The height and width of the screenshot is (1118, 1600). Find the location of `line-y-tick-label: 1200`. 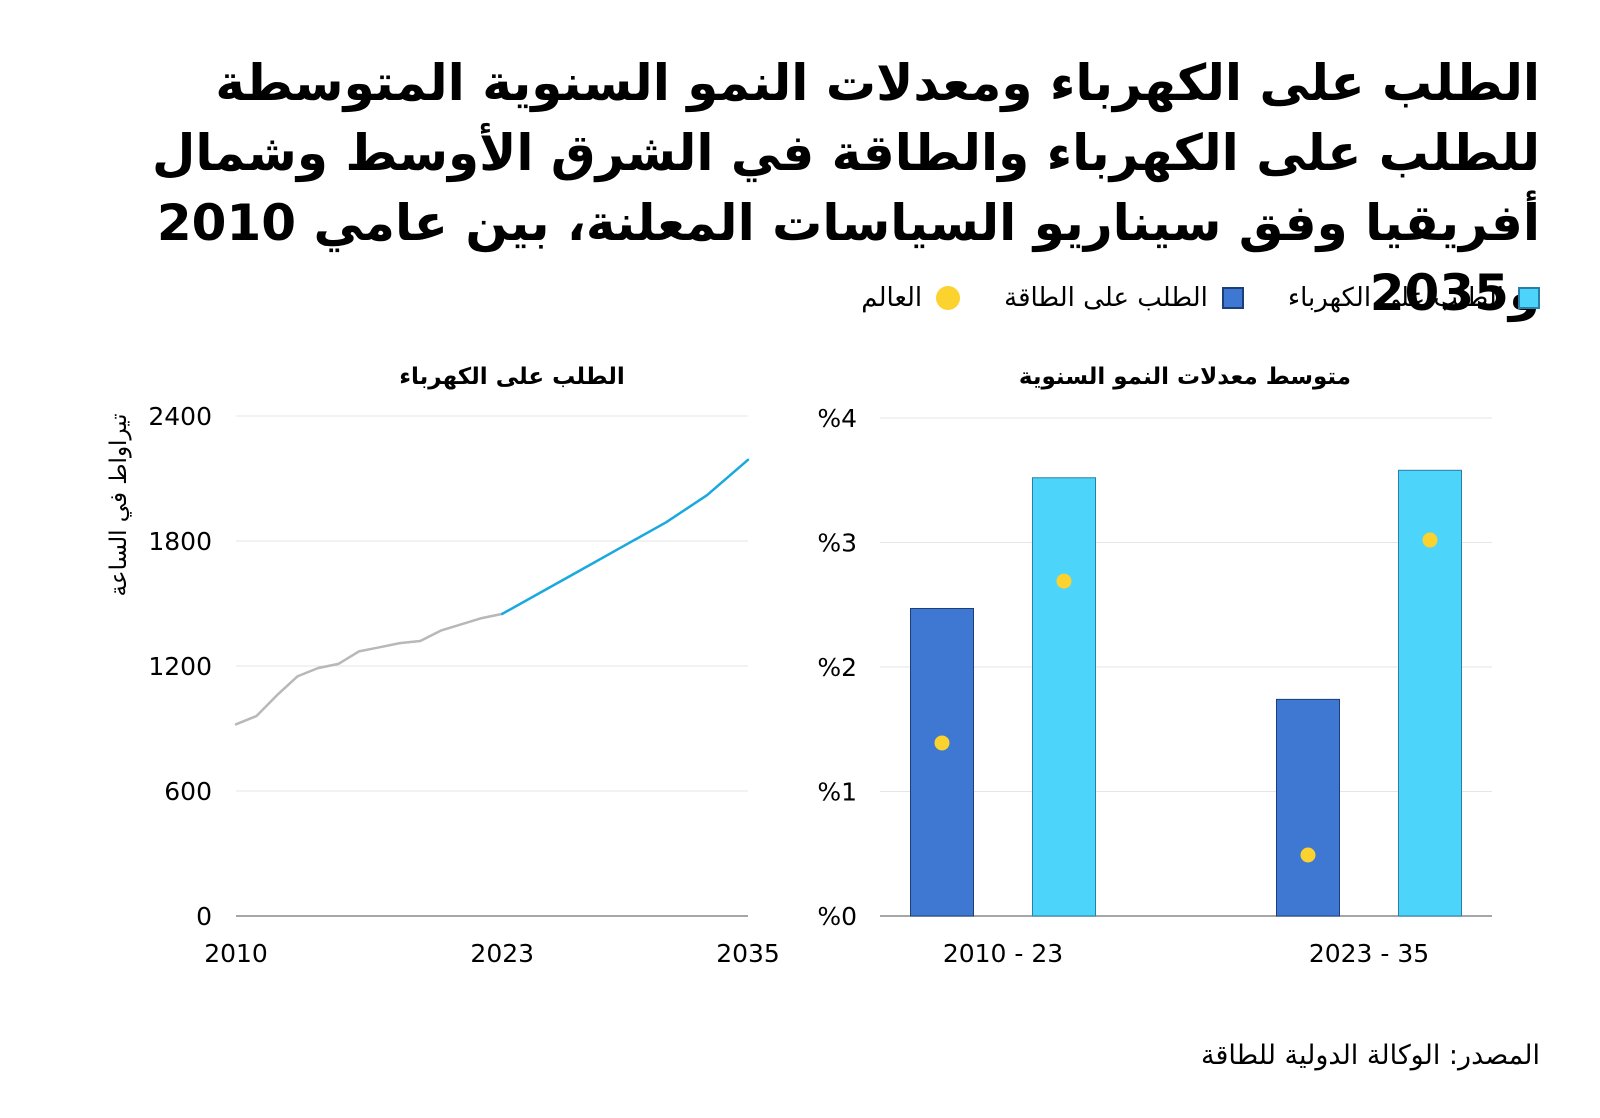

line-y-tick-label: 1200 is located at coordinates (180, 666).